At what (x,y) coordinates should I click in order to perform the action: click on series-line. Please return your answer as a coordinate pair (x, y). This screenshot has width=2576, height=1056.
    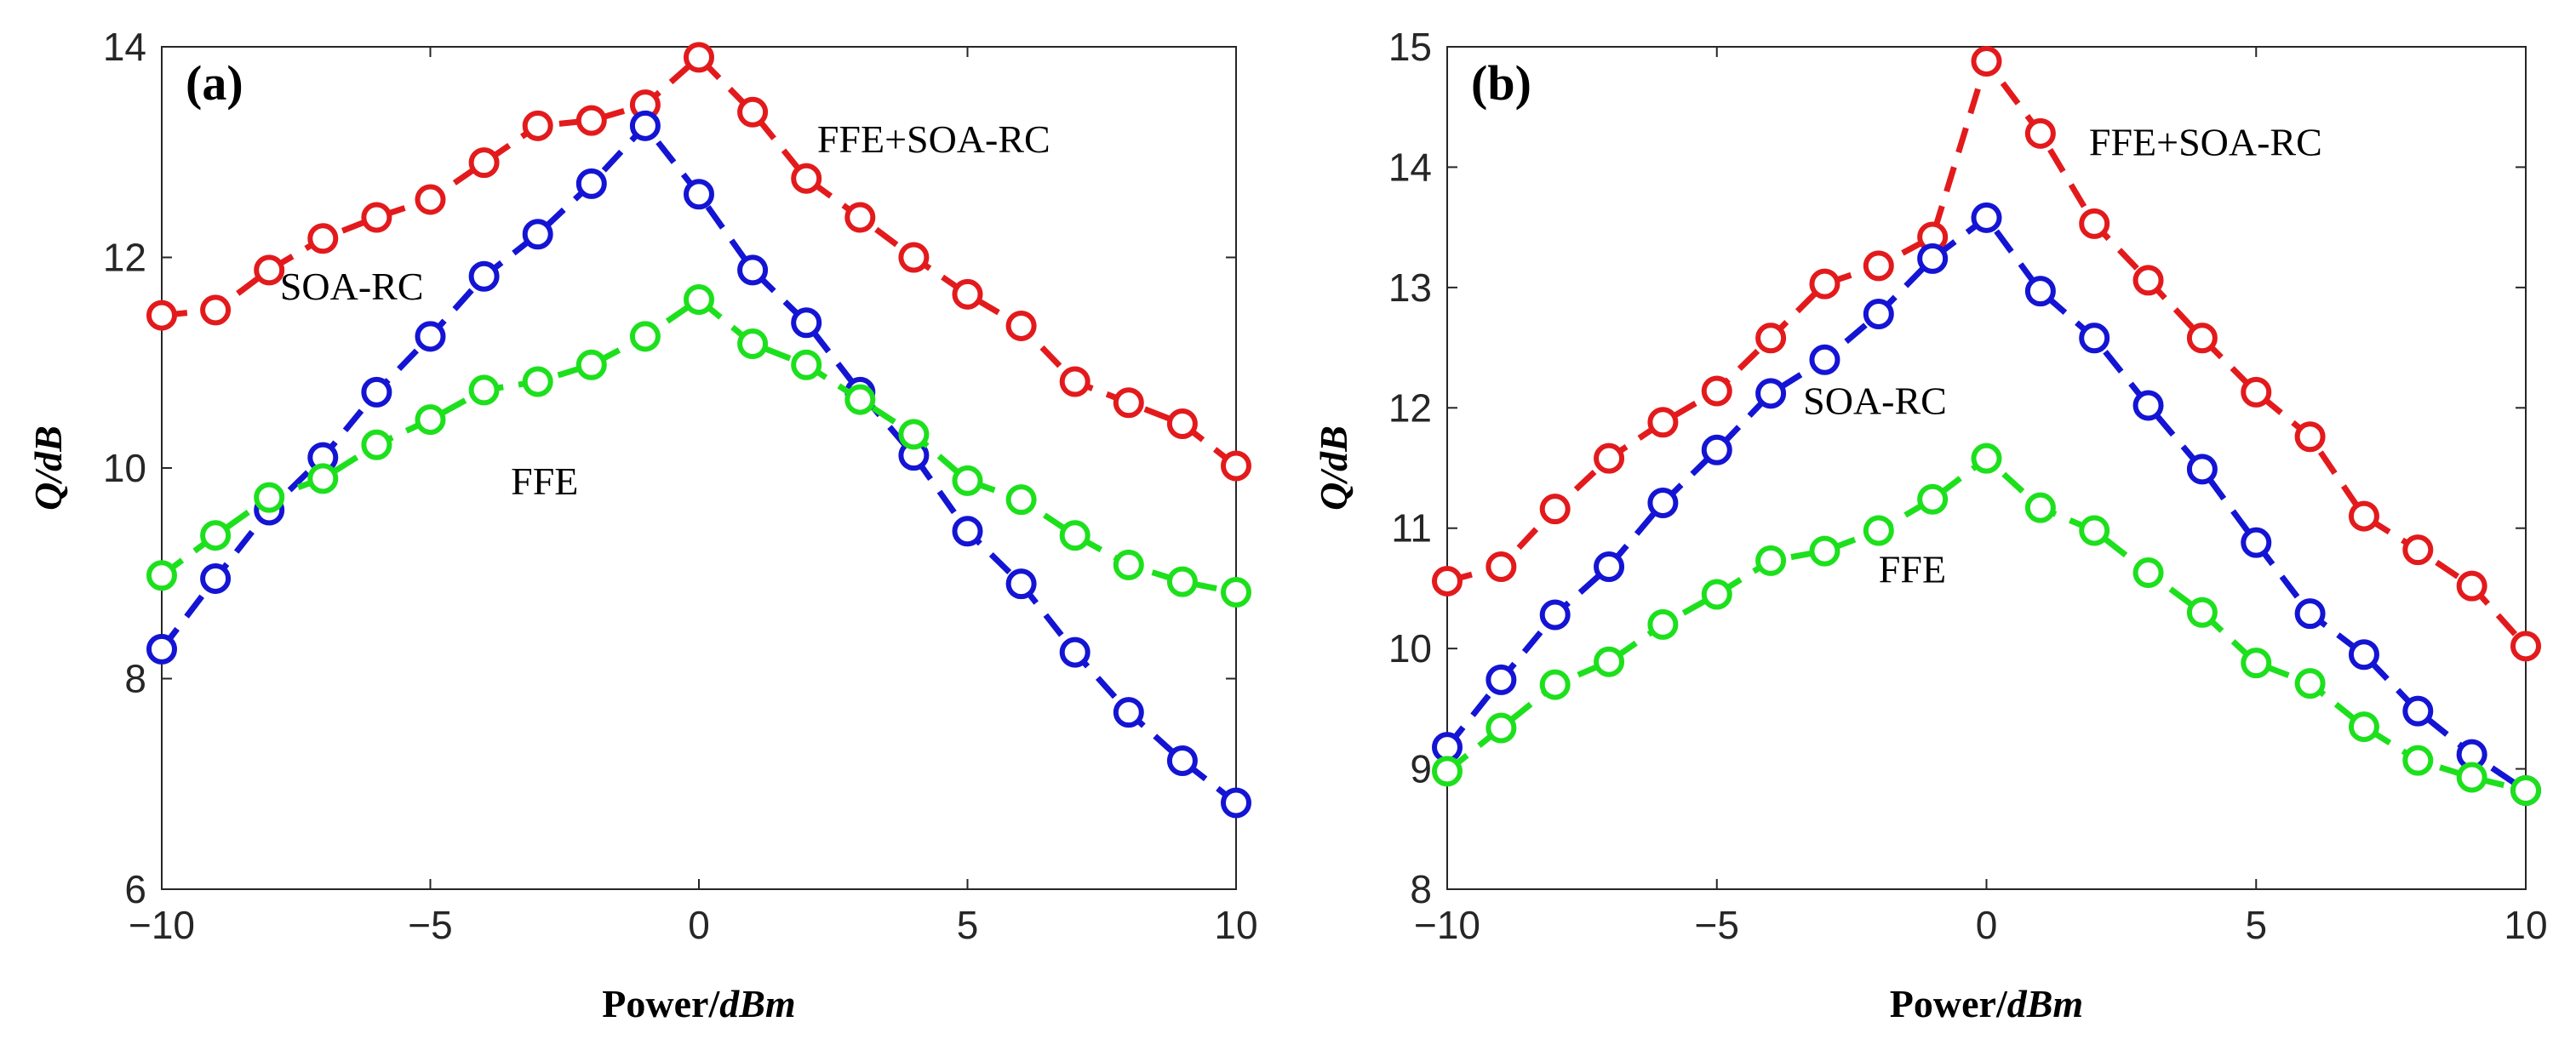
    Looking at the image, I should click on (698, 446).